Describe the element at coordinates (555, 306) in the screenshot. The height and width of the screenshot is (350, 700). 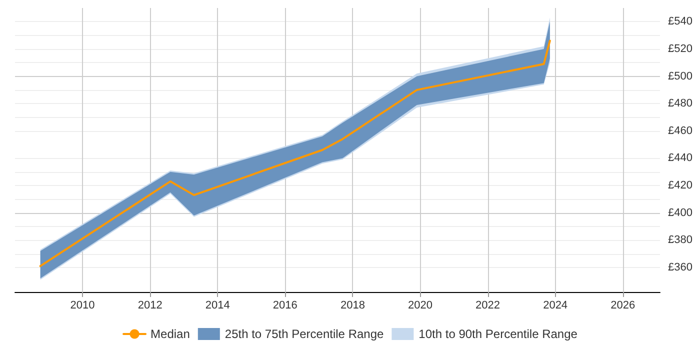
I see `x-tick-label: 2024` at that location.